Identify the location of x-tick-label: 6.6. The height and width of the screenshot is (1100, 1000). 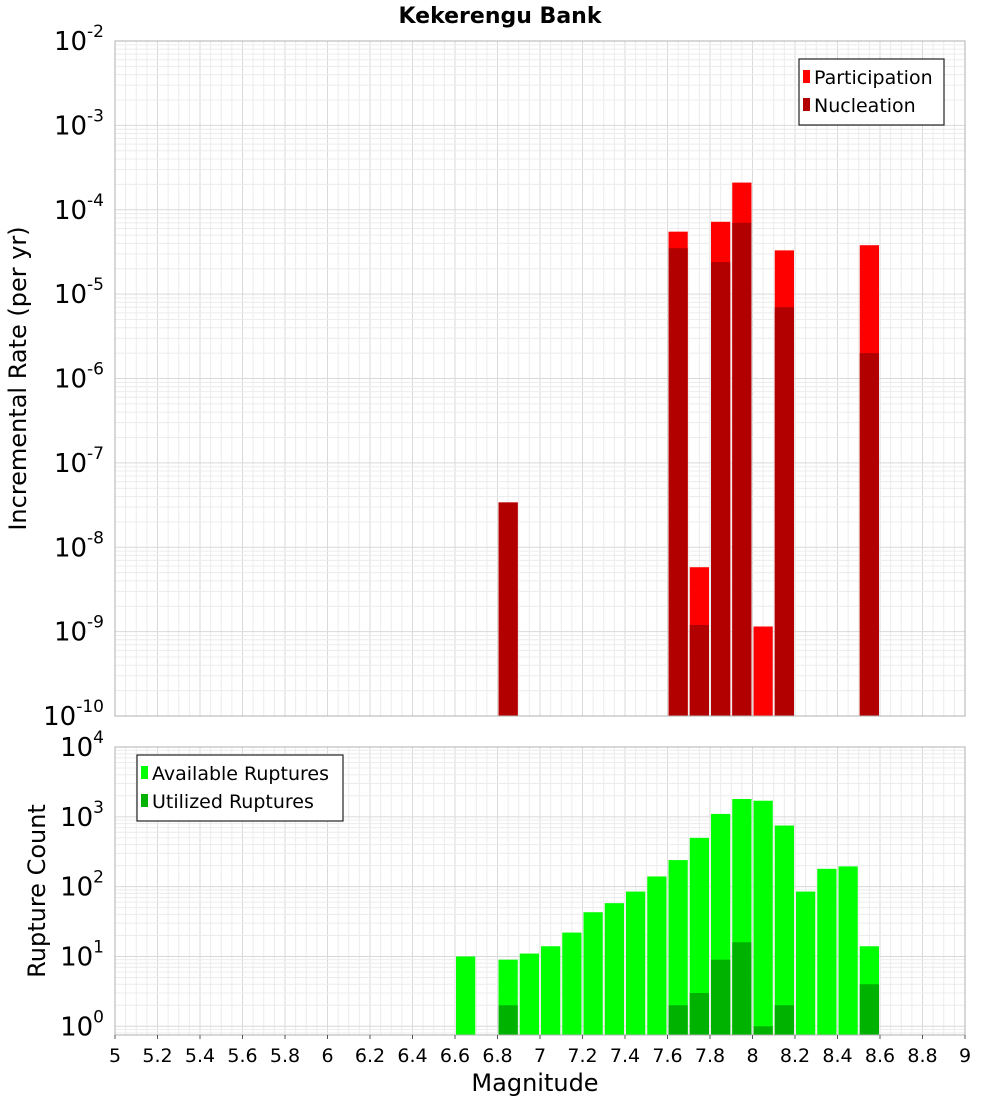
(455, 1056).